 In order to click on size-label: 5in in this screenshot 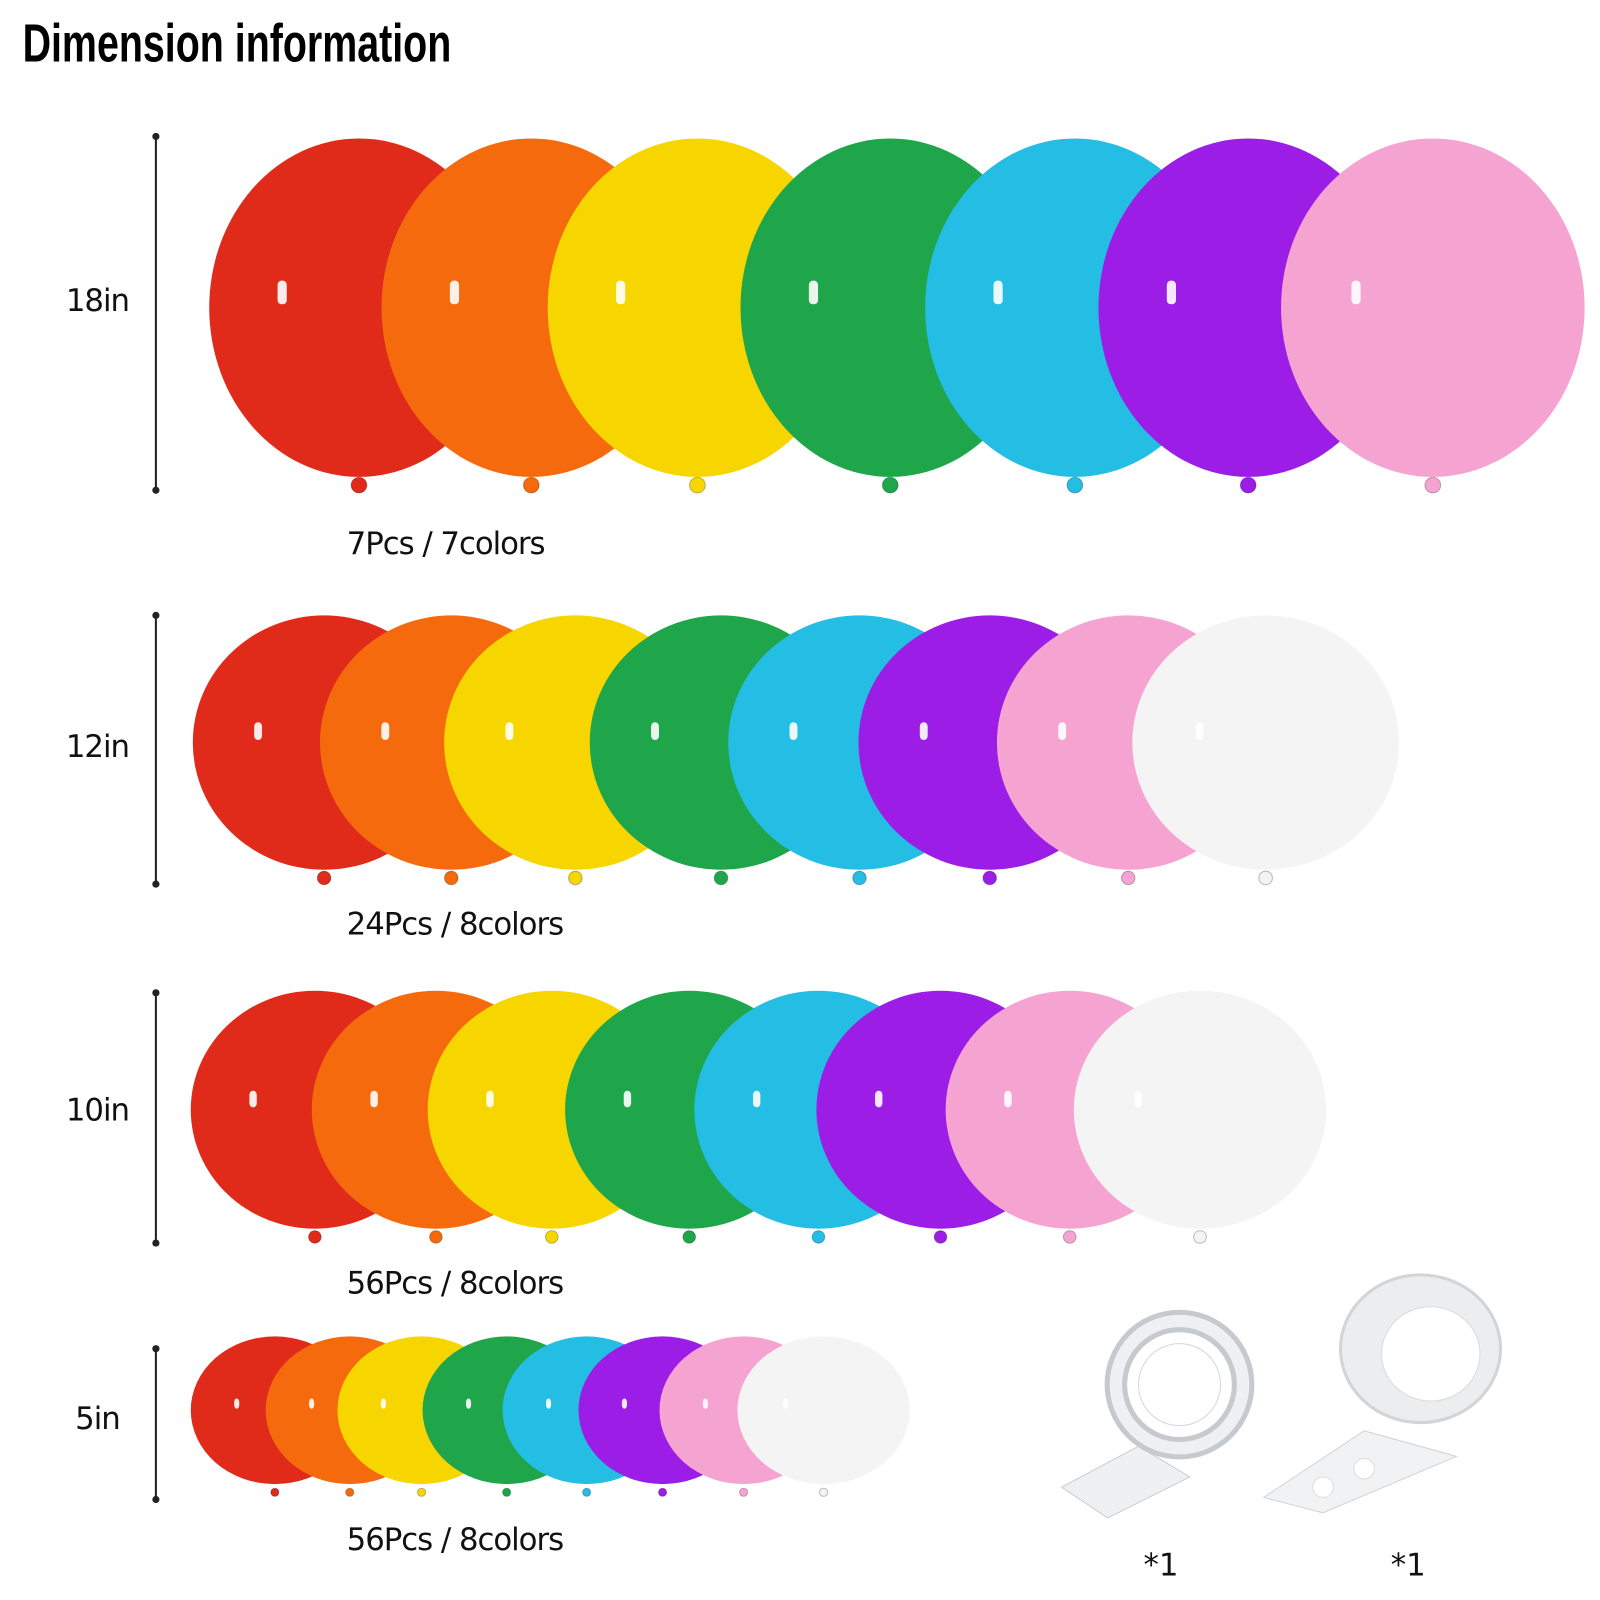, I will do `click(97, 1419)`.